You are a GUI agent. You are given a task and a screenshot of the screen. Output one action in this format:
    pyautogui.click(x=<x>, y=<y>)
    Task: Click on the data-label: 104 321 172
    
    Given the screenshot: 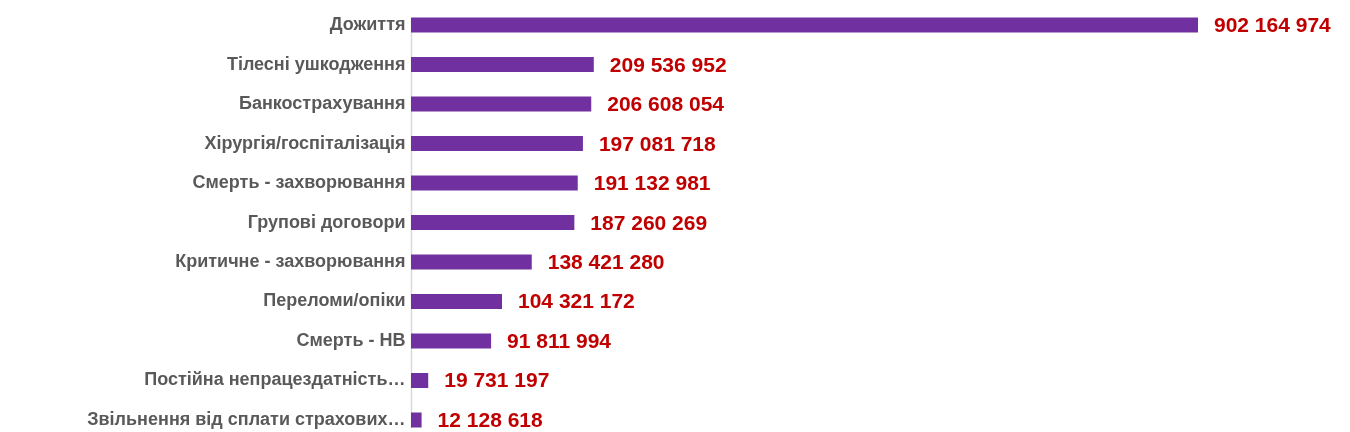 What is the action you would take?
    pyautogui.click(x=576, y=301)
    